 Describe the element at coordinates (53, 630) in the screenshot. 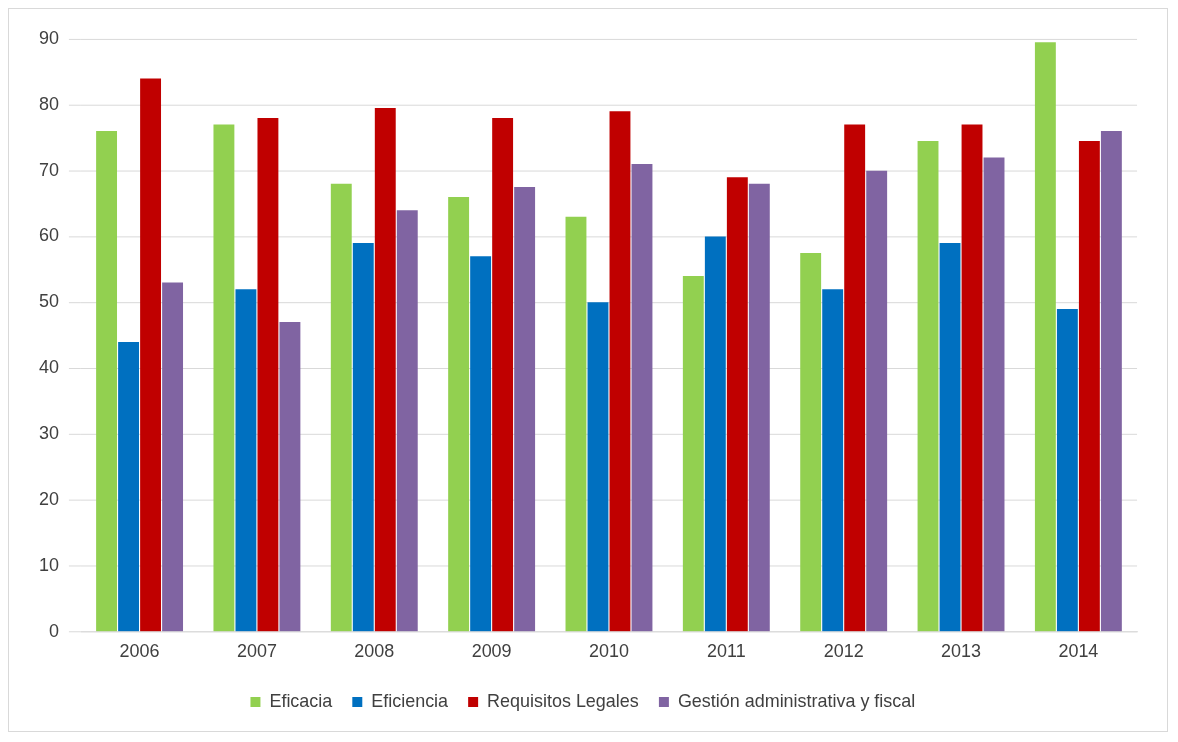

I see `y-tick-label: 0` at that location.